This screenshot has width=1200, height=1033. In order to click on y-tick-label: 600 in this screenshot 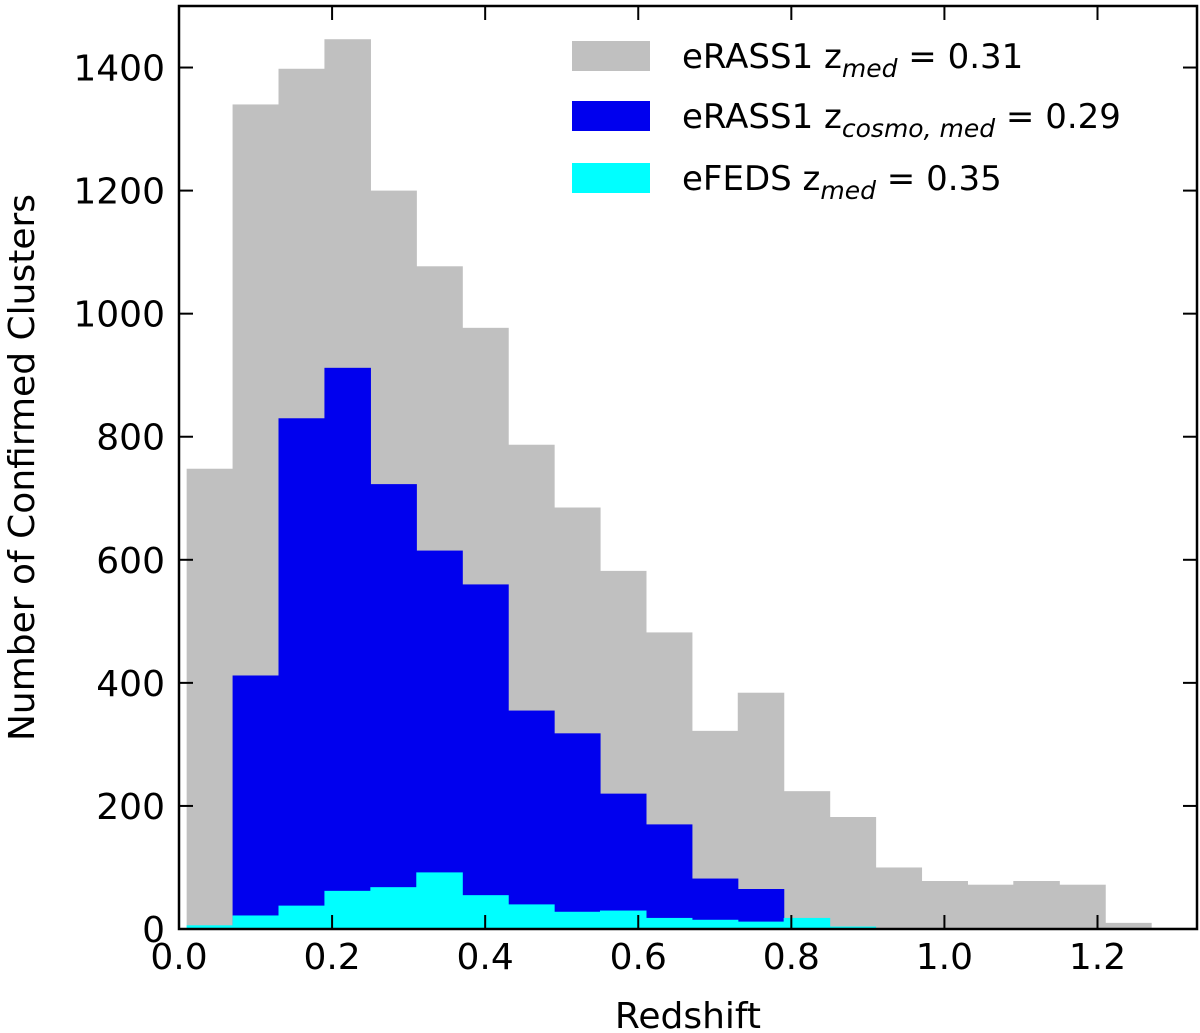, I will do `click(130, 561)`.